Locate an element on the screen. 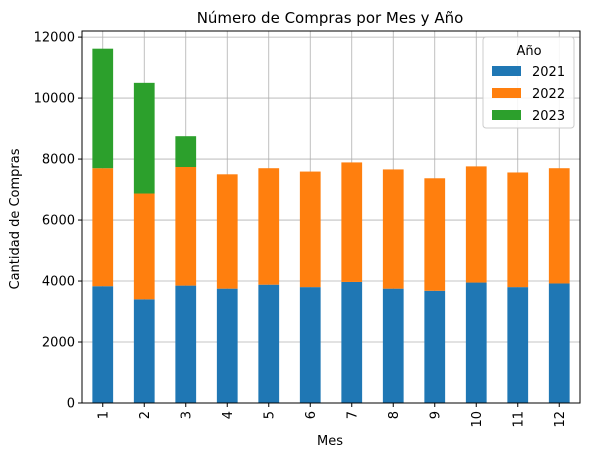 This screenshot has width=589, height=459. legend: Año 2021 2022 2023 is located at coordinates (528, 82).